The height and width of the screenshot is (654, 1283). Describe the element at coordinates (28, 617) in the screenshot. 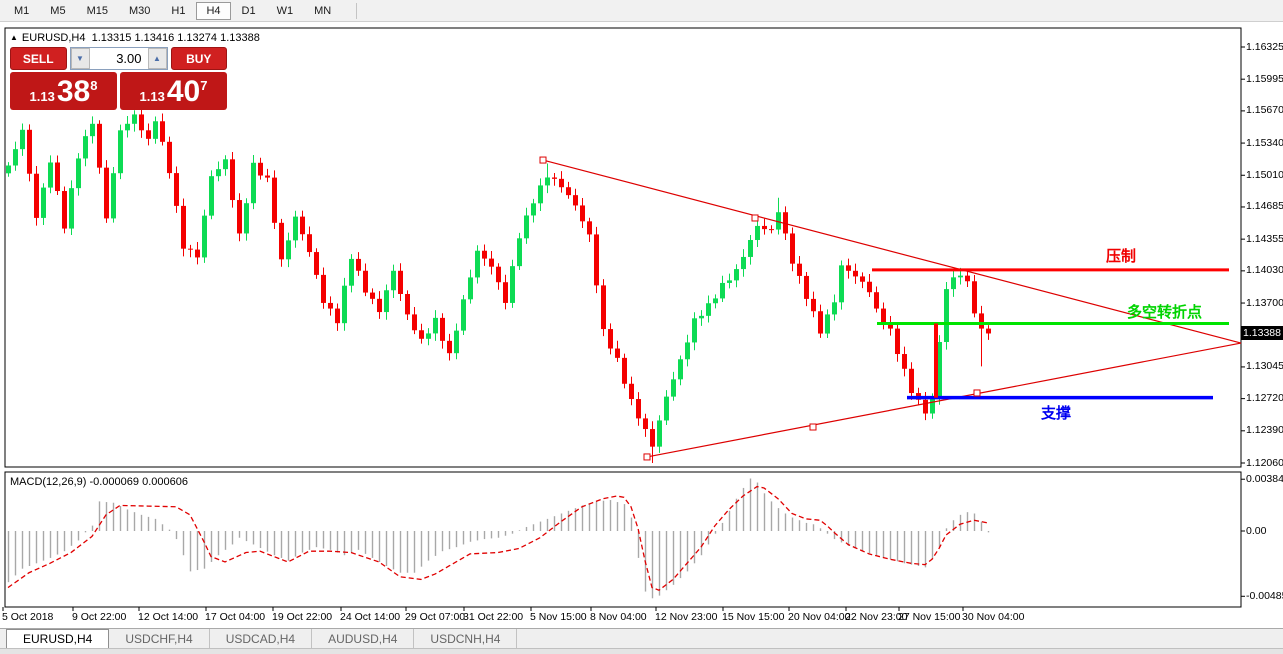

I see `date-tick: 5 Oct 2018` at that location.